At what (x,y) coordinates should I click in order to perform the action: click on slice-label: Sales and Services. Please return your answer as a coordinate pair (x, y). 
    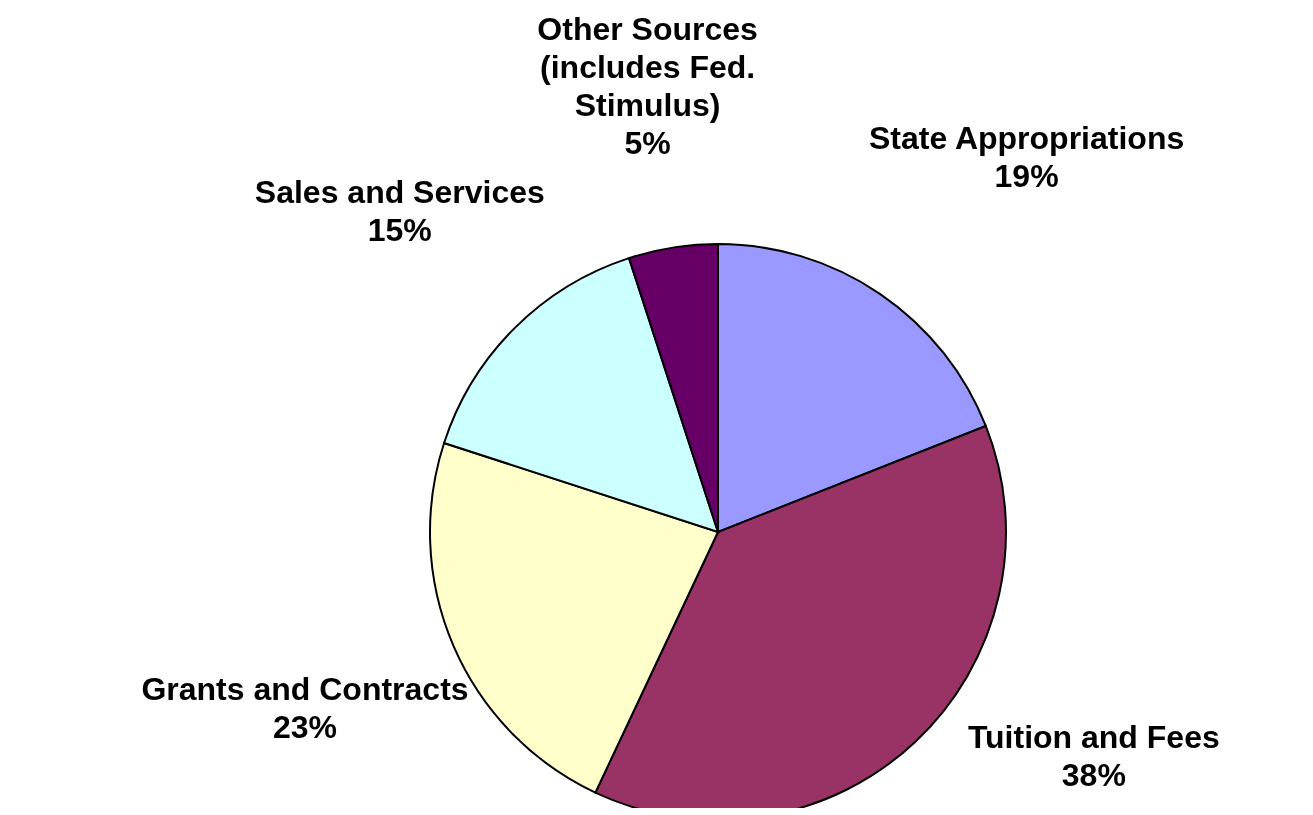
    Looking at the image, I should click on (399, 192).